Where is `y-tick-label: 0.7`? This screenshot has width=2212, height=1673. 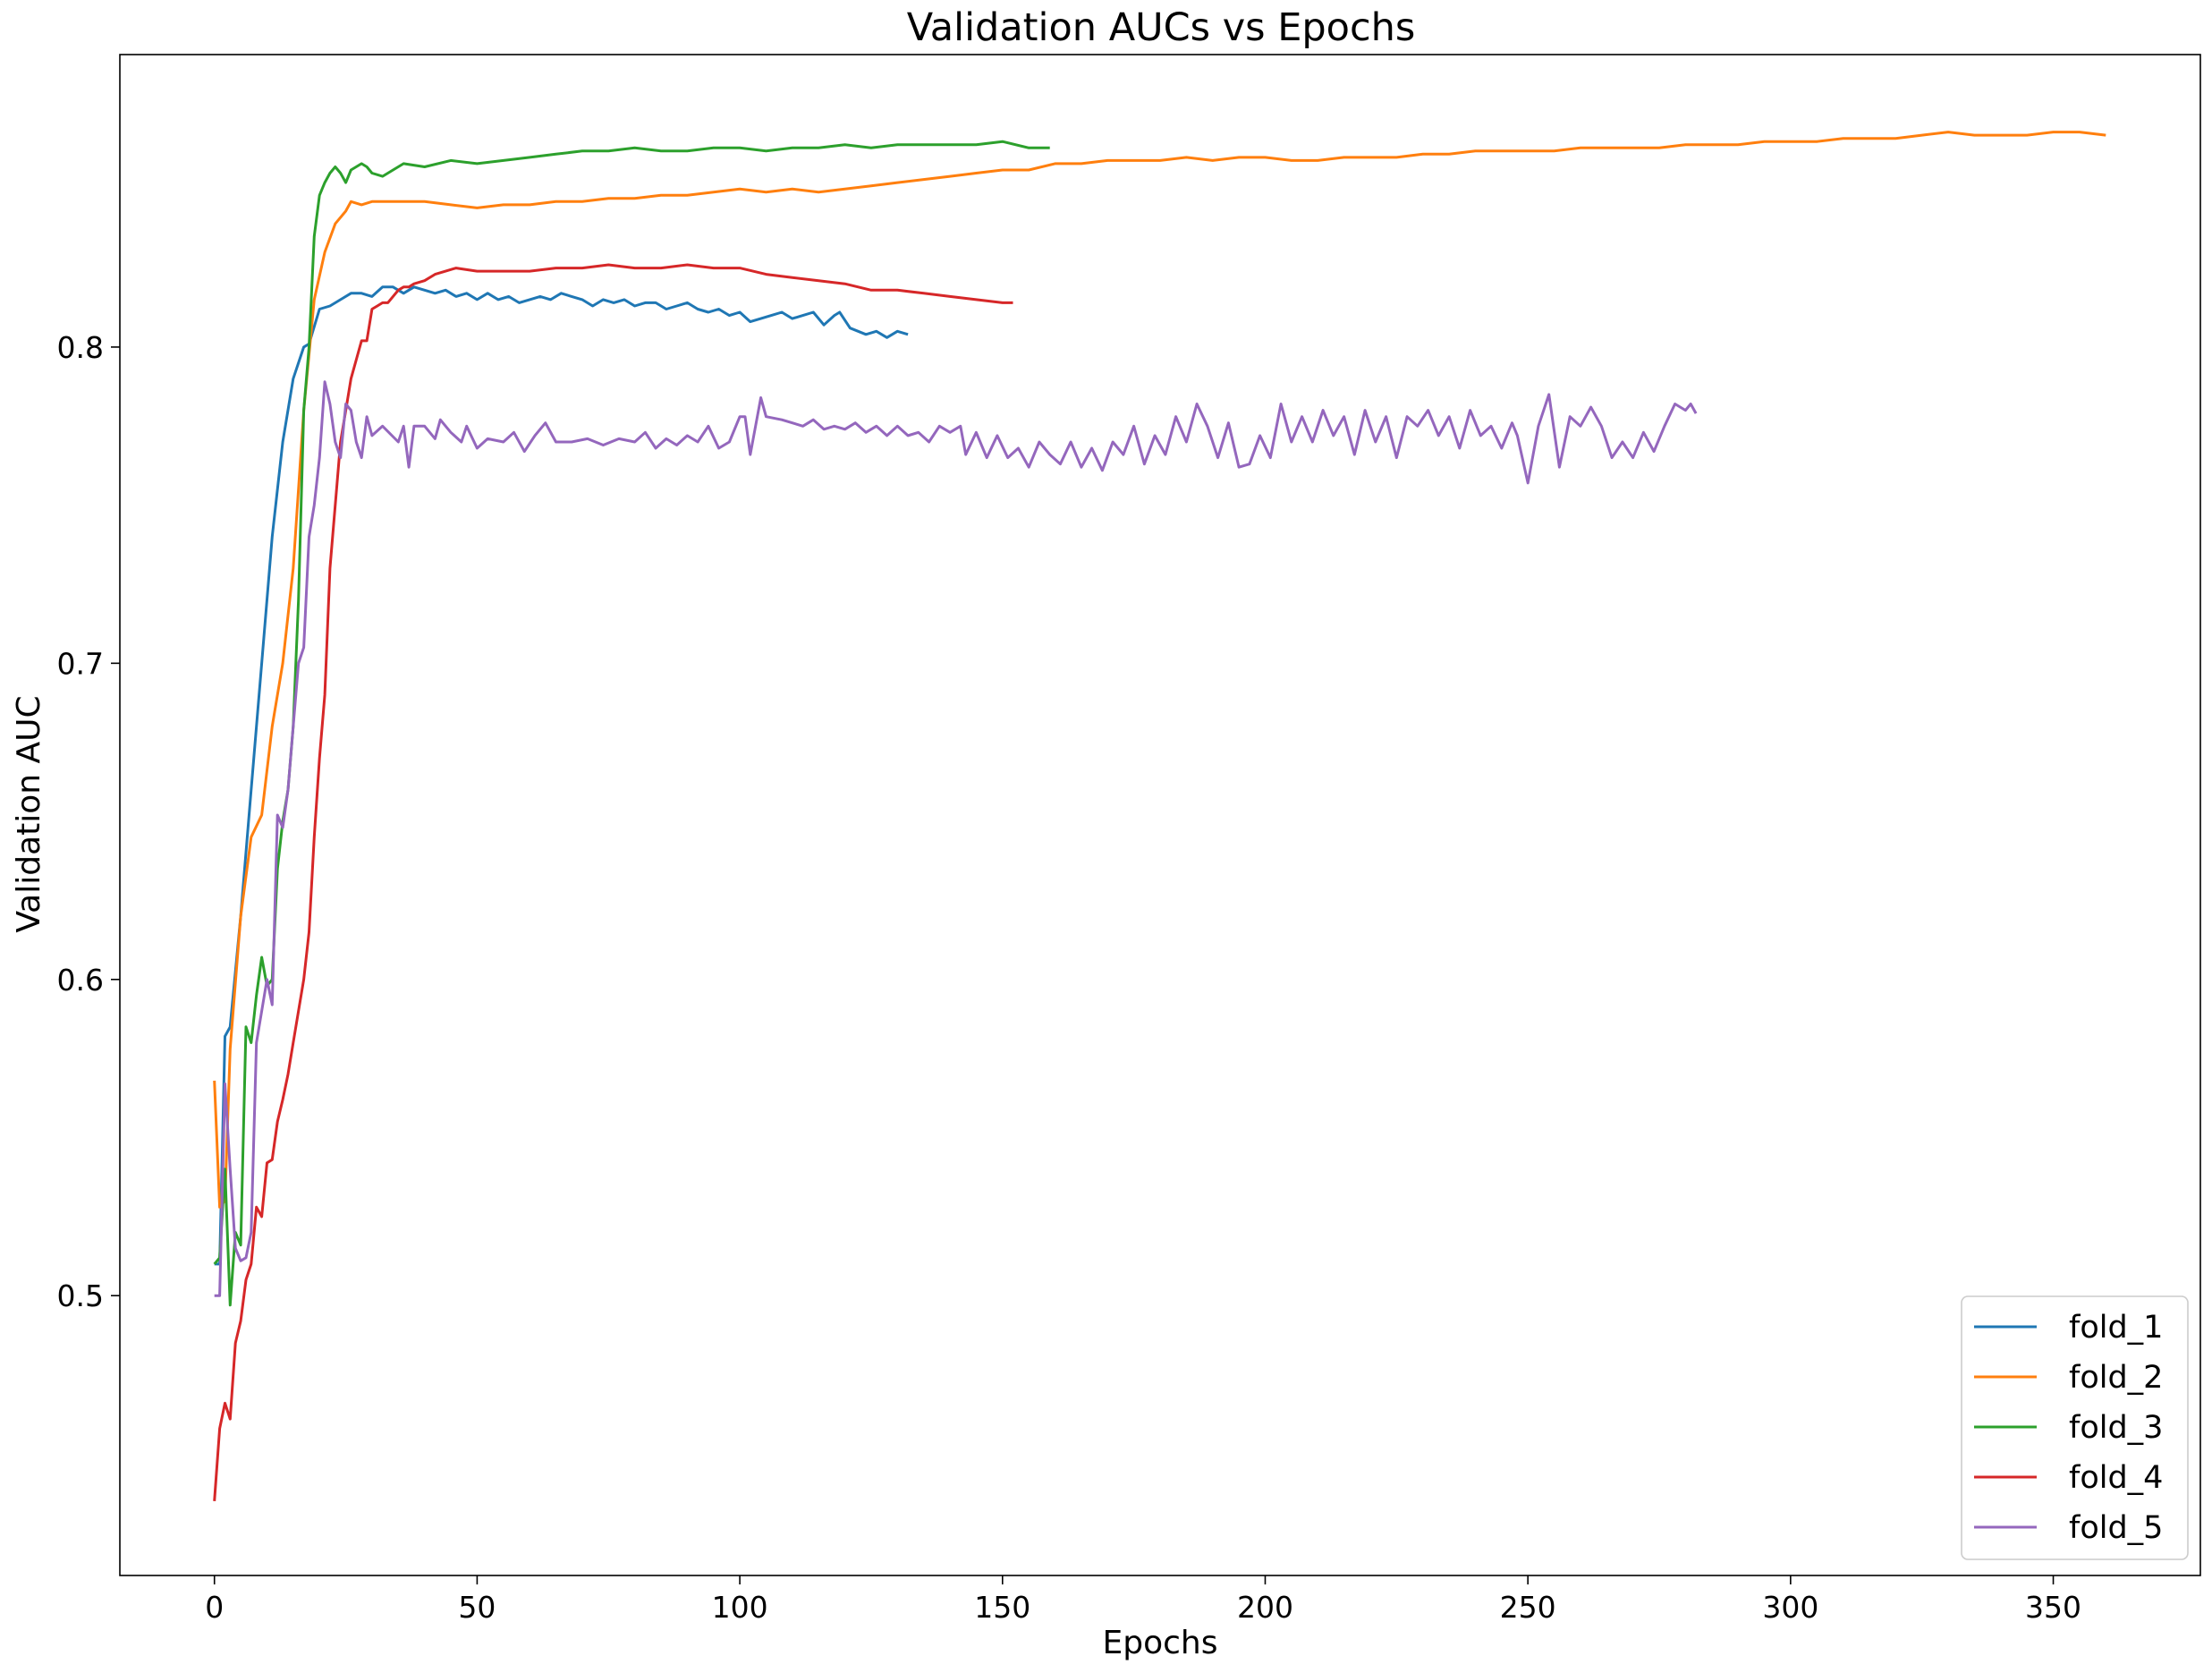 y-tick-label: 0.7 is located at coordinates (80, 663).